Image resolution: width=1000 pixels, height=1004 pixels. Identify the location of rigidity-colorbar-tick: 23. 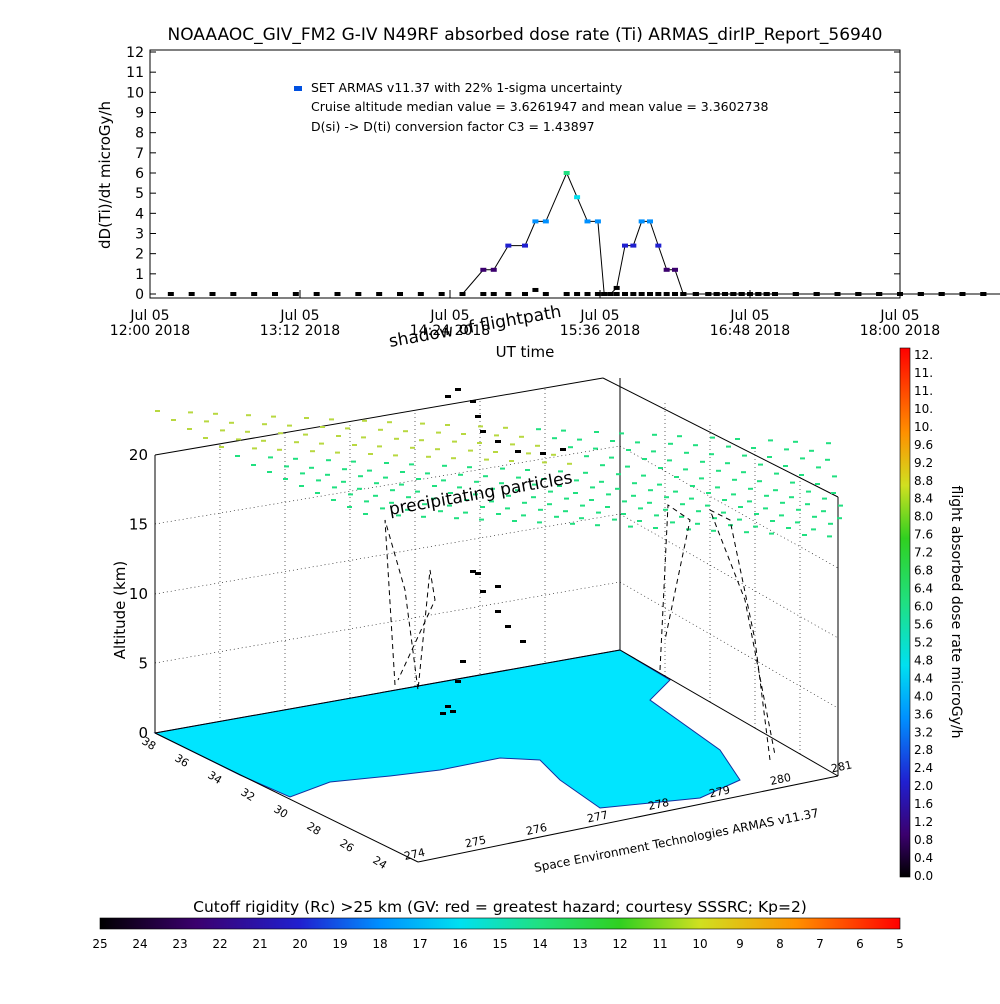
(179, 944).